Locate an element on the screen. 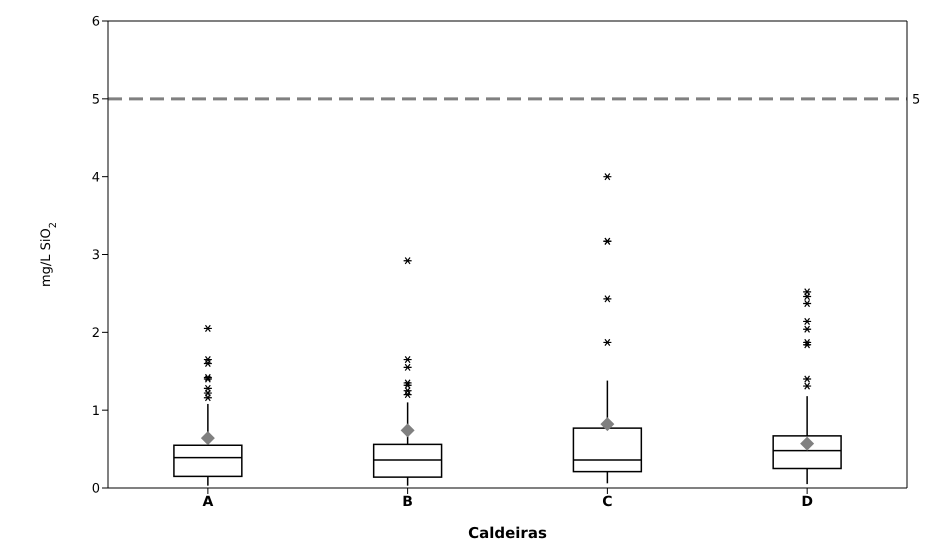 The width and height of the screenshot is (950, 557). x-tick-label: A is located at coordinates (208, 502).